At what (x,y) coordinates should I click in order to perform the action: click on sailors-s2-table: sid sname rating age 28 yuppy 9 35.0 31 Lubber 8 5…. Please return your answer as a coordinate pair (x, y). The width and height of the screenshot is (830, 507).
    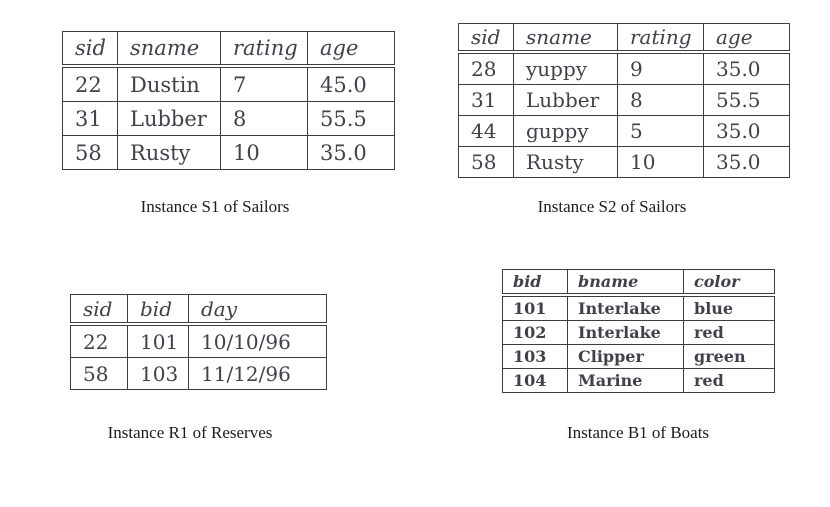
    Looking at the image, I should click on (624, 100).